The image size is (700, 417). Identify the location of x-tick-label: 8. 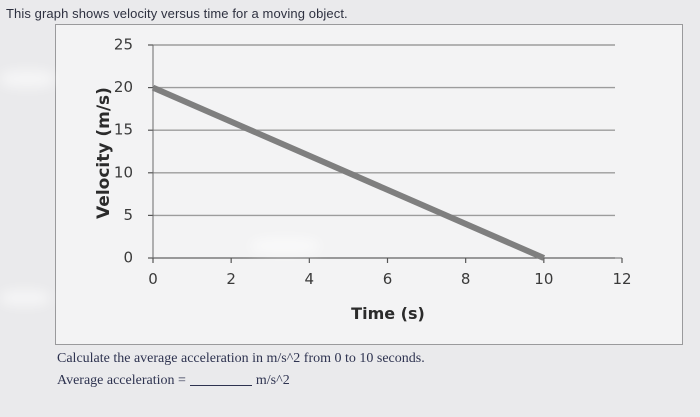
(466, 279).